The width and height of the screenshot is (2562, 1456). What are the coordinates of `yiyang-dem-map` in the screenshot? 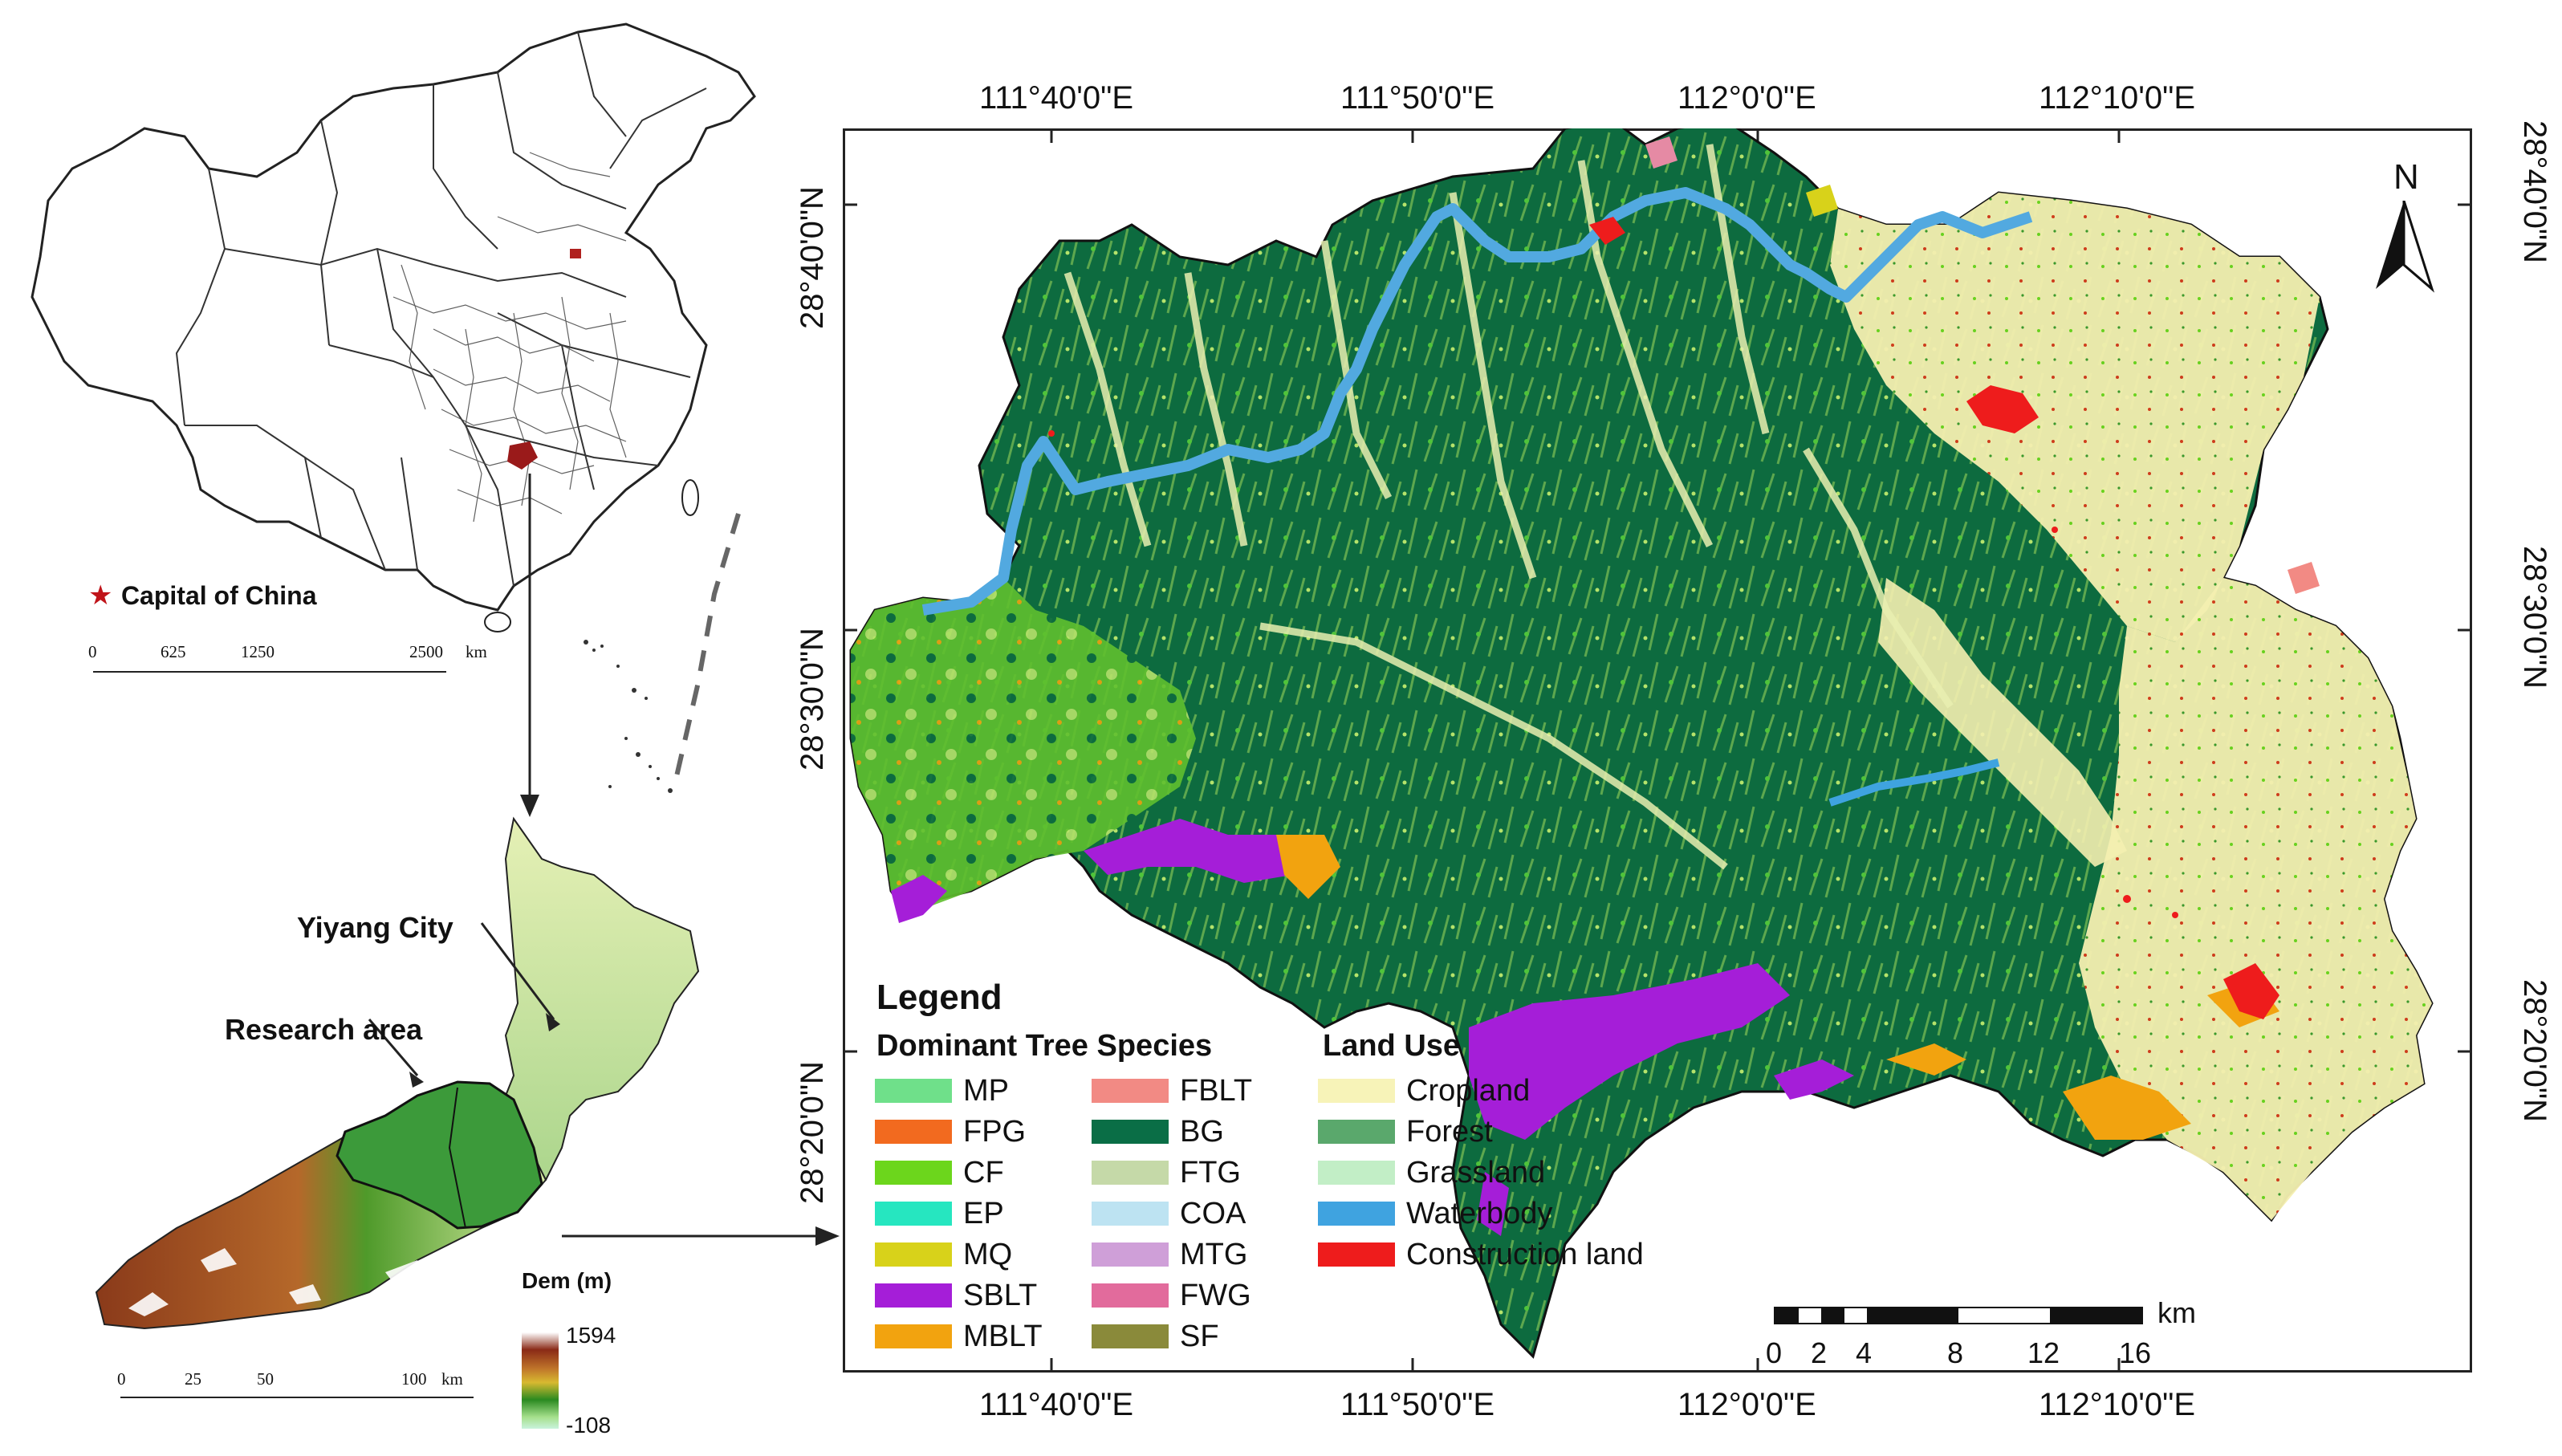 It's located at (398, 1073).